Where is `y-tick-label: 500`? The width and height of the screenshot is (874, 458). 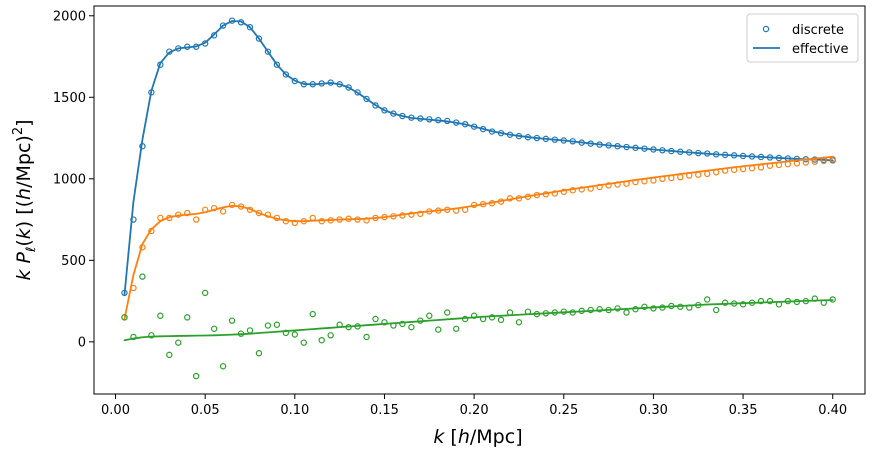 y-tick-label: 500 is located at coordinates (73, 261).